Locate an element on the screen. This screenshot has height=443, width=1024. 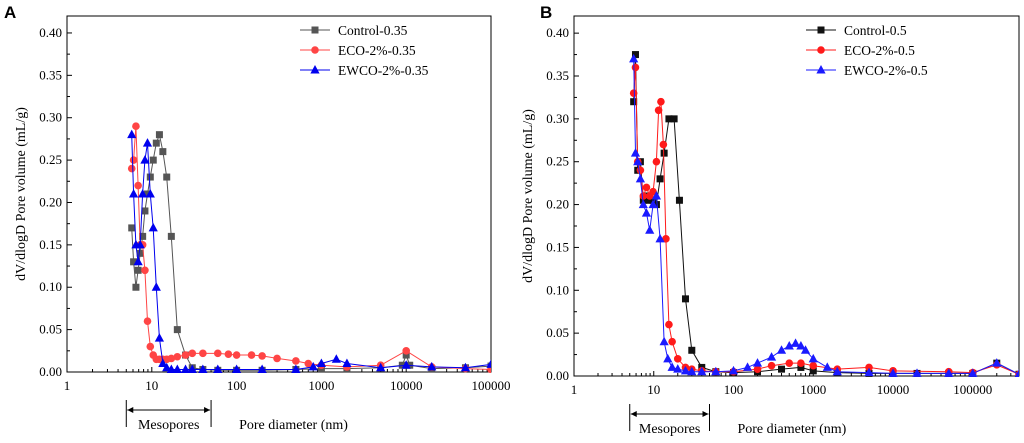
legend-label: Control-0.35 is located at coordinates (373, 30).